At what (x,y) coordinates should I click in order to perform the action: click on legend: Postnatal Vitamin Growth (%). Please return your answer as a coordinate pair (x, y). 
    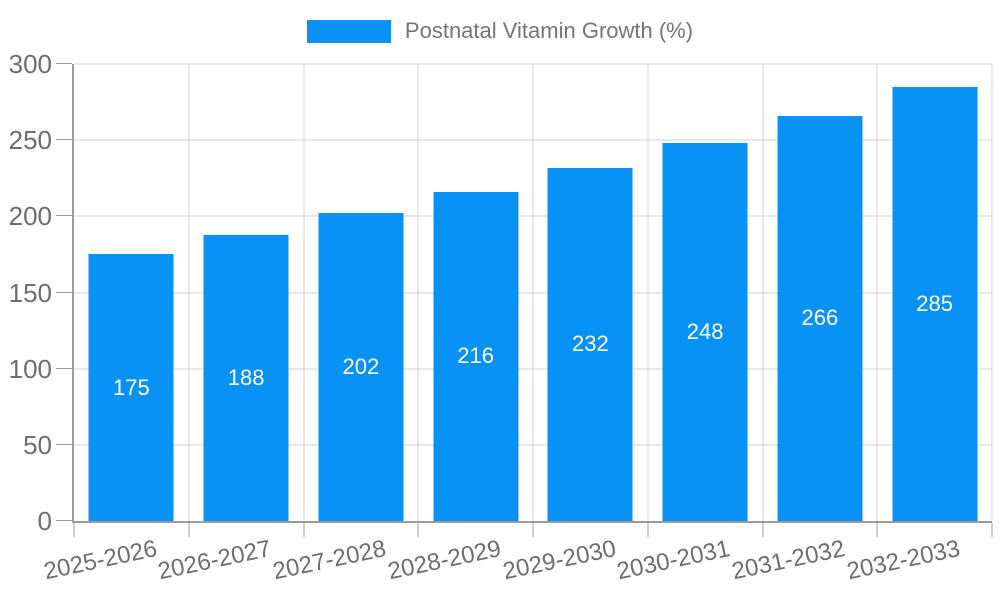
    Looking at the image, I should click on (500, 31).